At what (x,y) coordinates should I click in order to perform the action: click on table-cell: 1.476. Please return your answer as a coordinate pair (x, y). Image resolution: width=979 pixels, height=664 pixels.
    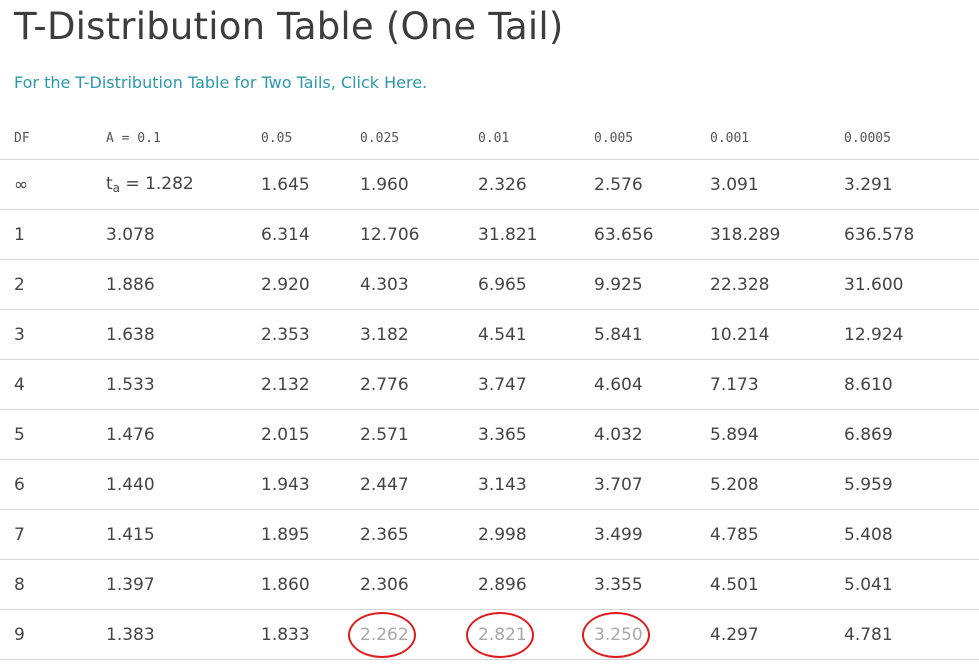
    Looking at the image, I should click on (169, 434).